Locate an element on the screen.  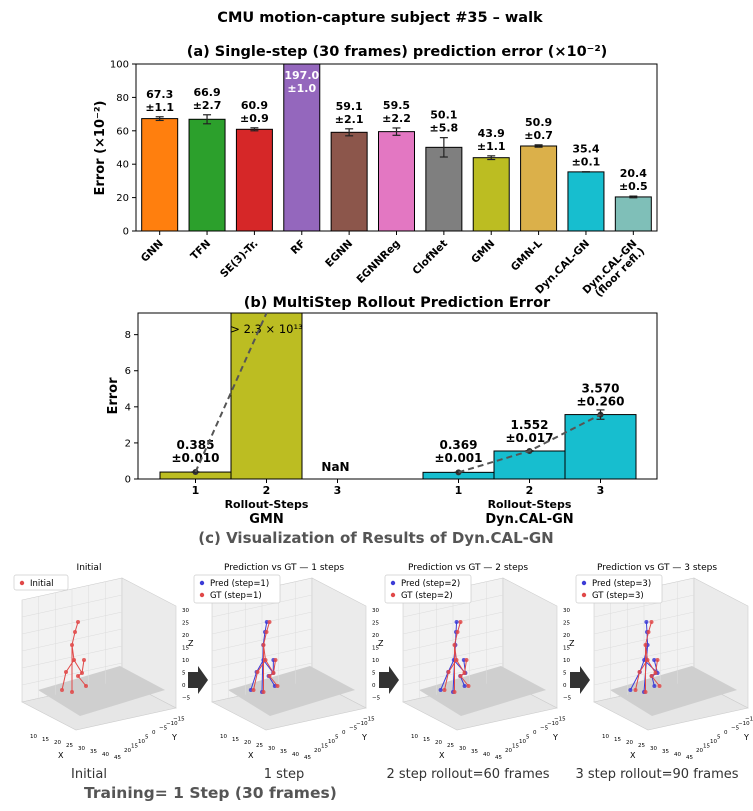
z-tick-label: 25 is located at coordinates (375, 624).